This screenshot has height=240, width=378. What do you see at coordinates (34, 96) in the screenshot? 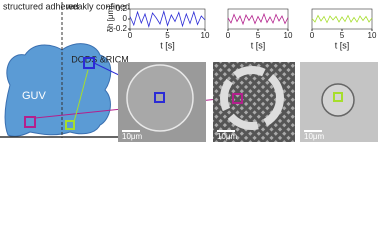
I see `label: GUV` at bounding box center [34, 96].